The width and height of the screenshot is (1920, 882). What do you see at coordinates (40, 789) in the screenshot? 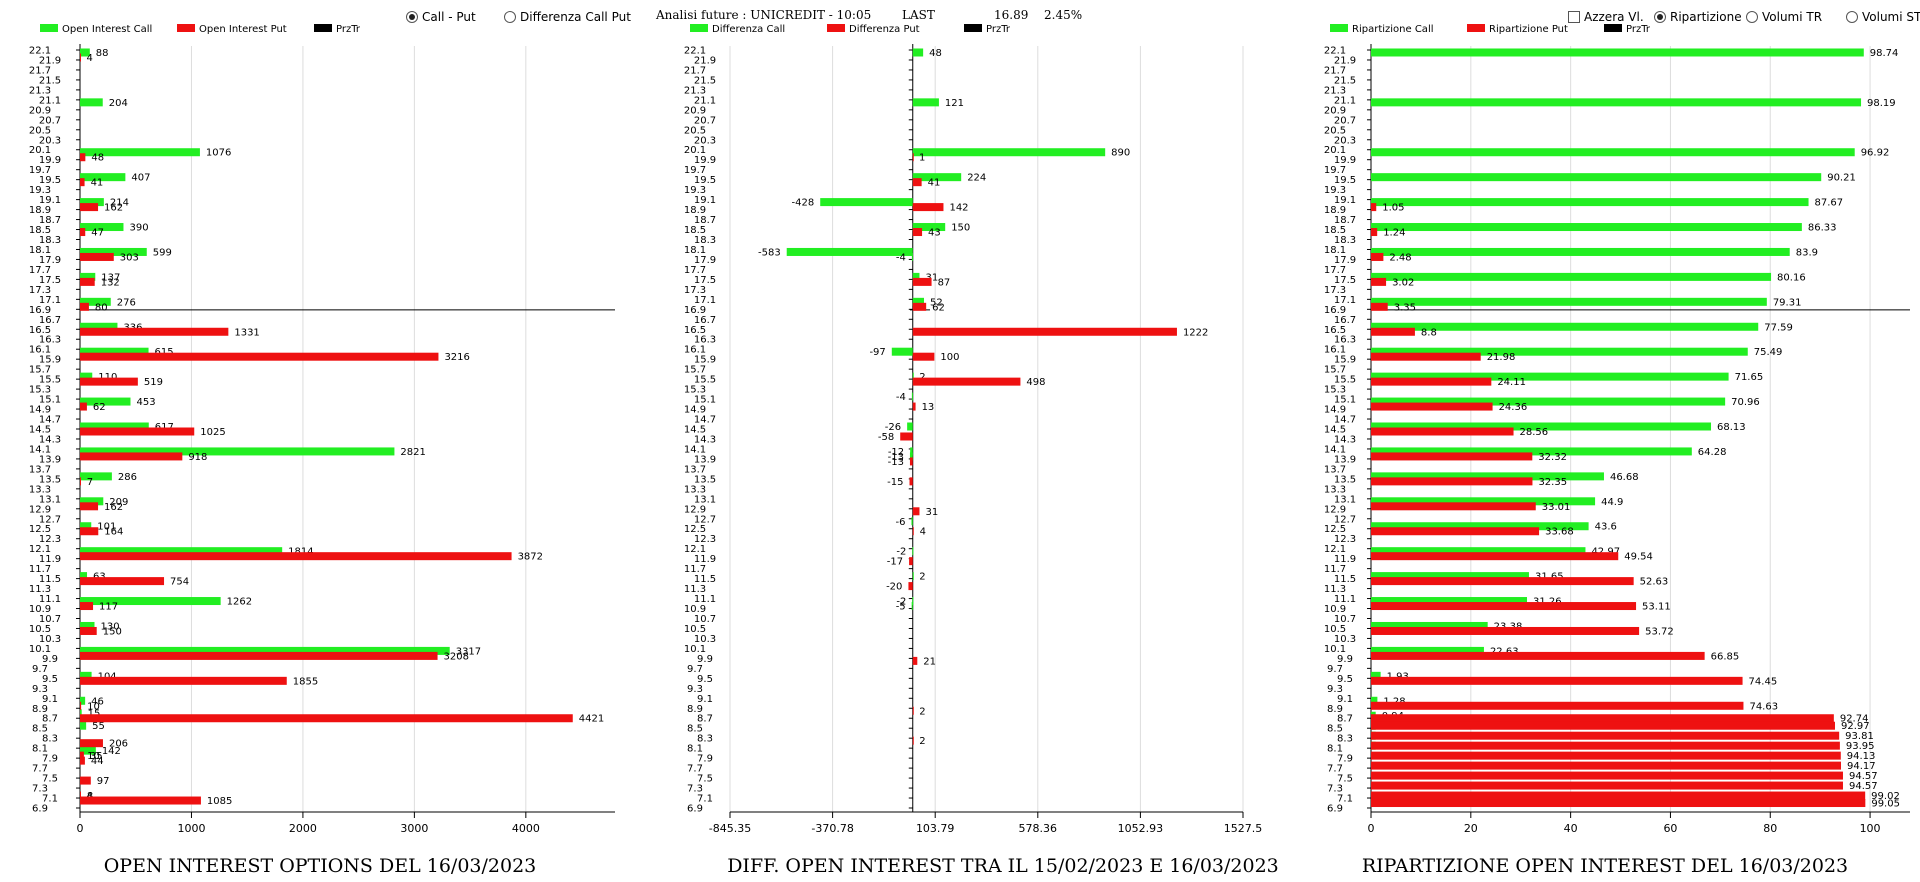
I see `y-tick-label: 7.3` at bounding box center [40, 789].